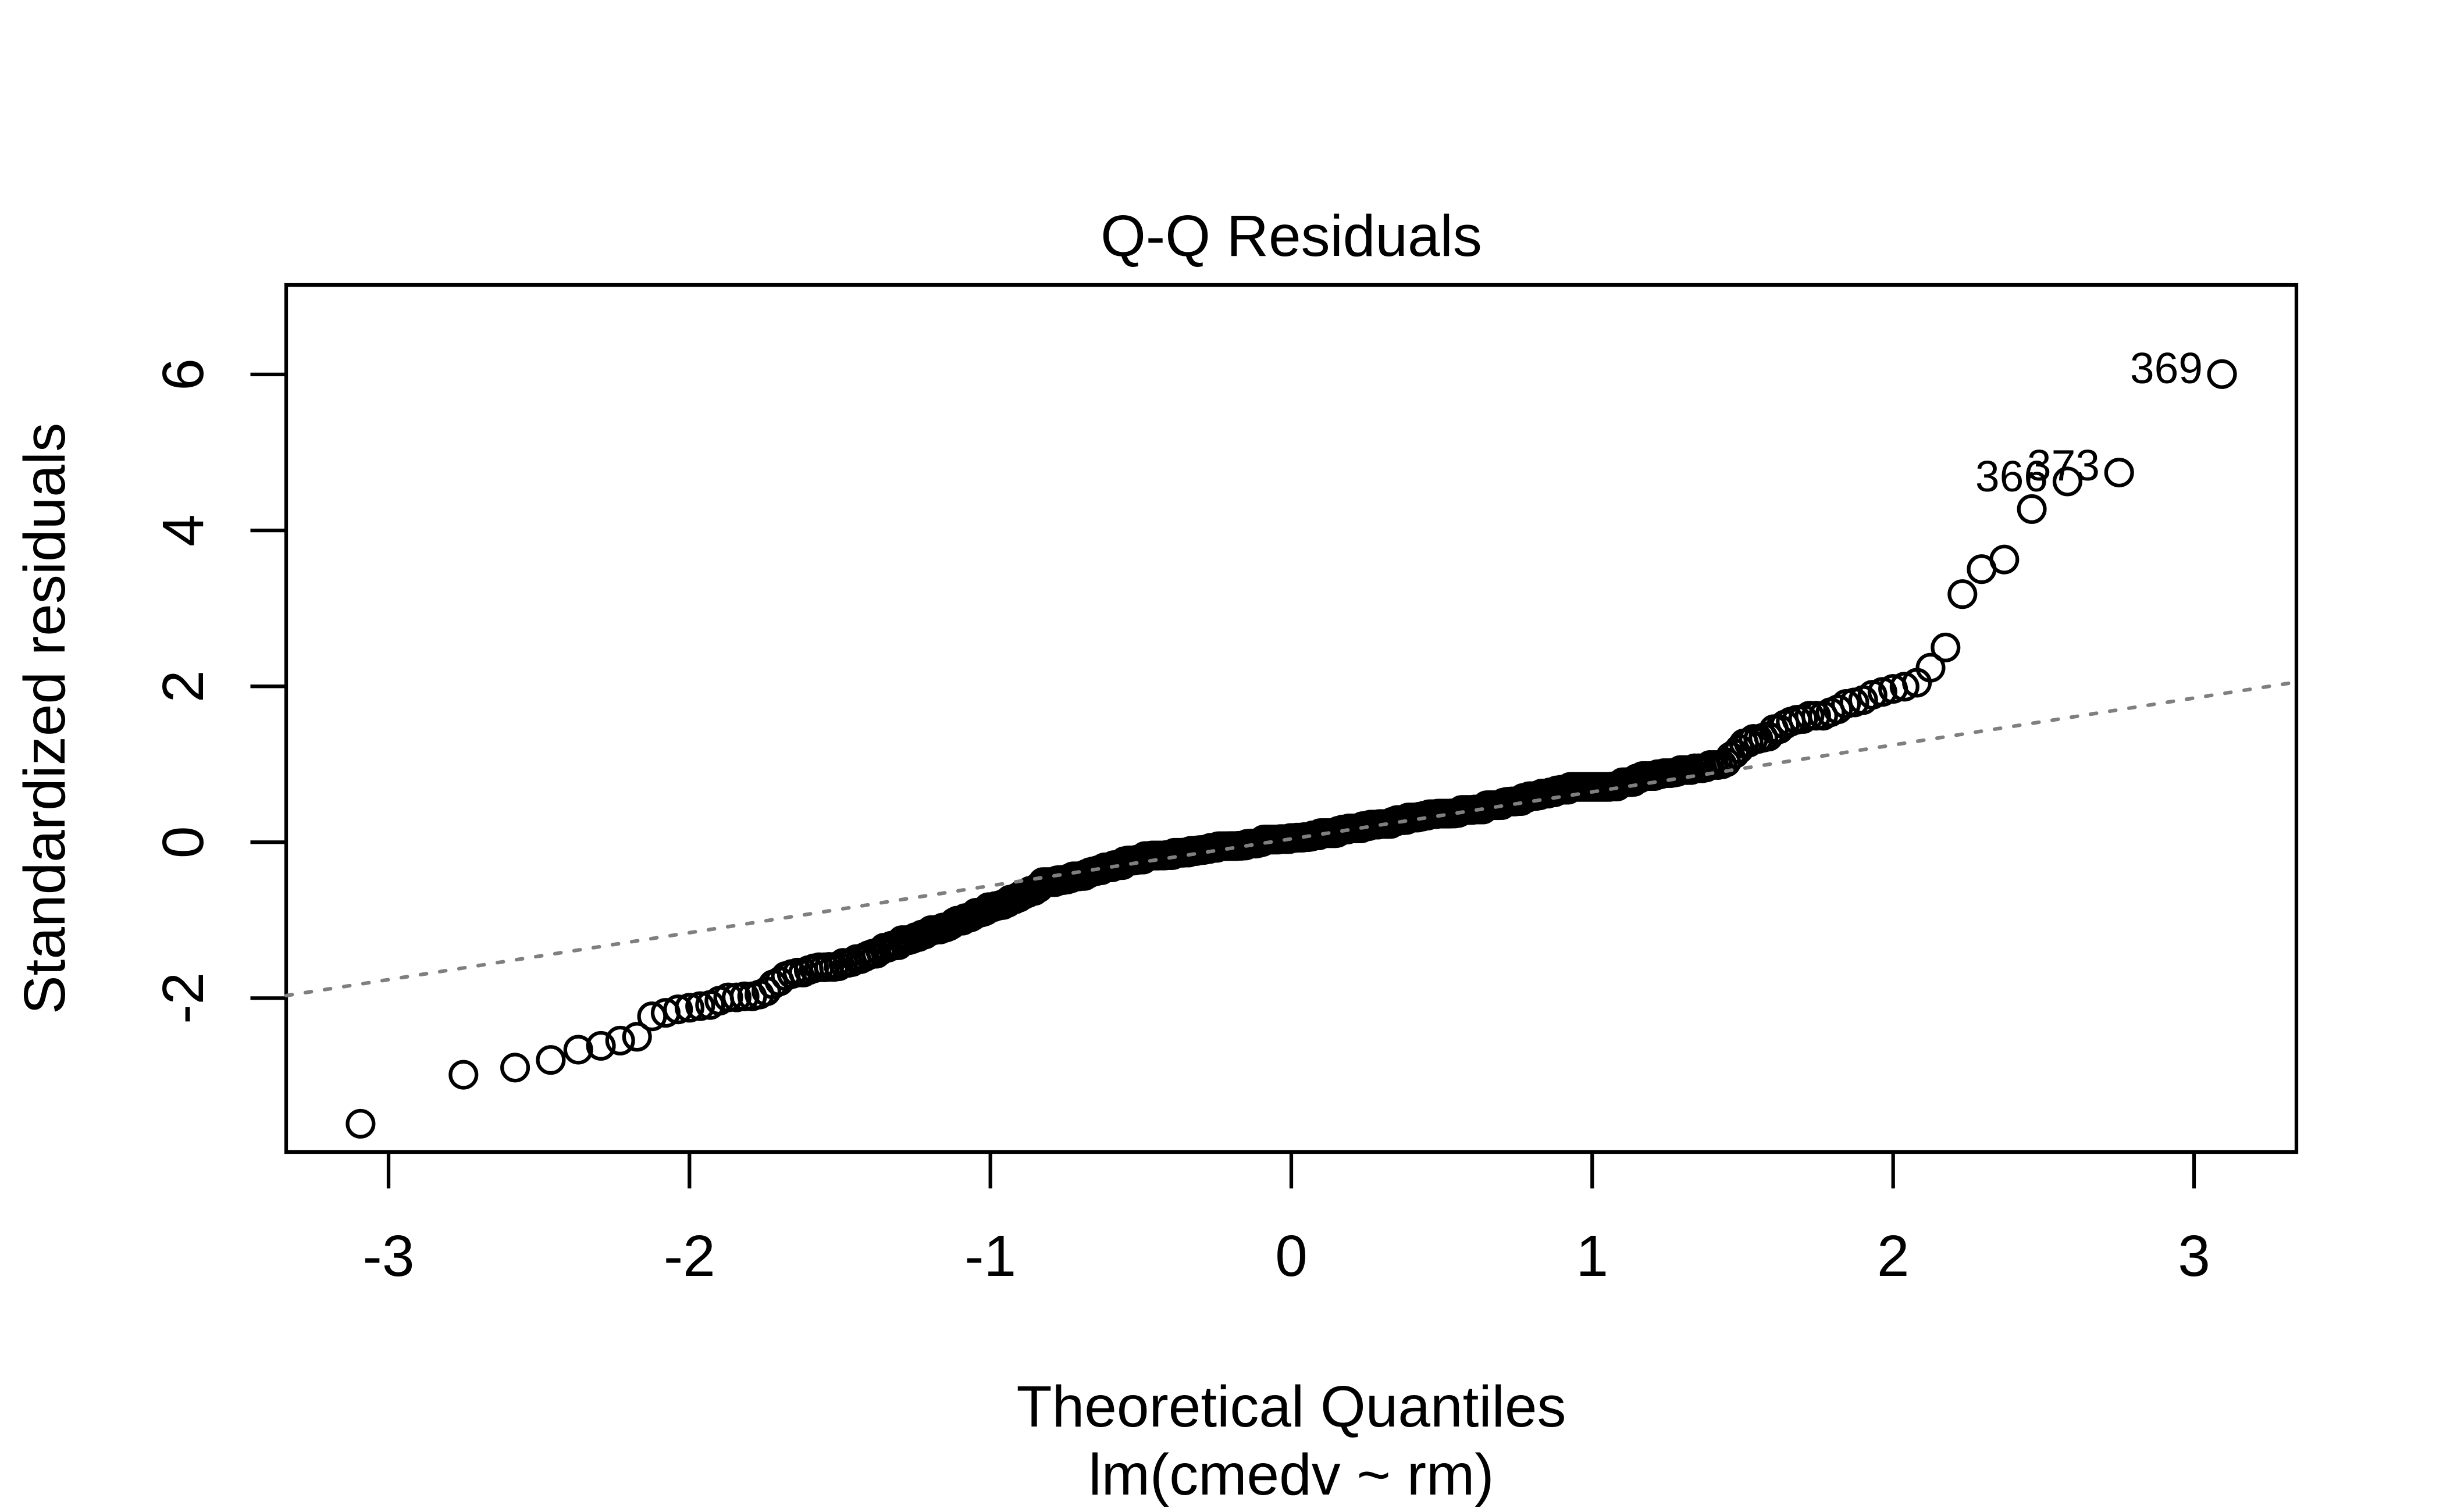 The image size is (2443, 1512). Describe the element at coordinates (2011, 476) in the screenshot. I see `svg-text: 366` at that location.